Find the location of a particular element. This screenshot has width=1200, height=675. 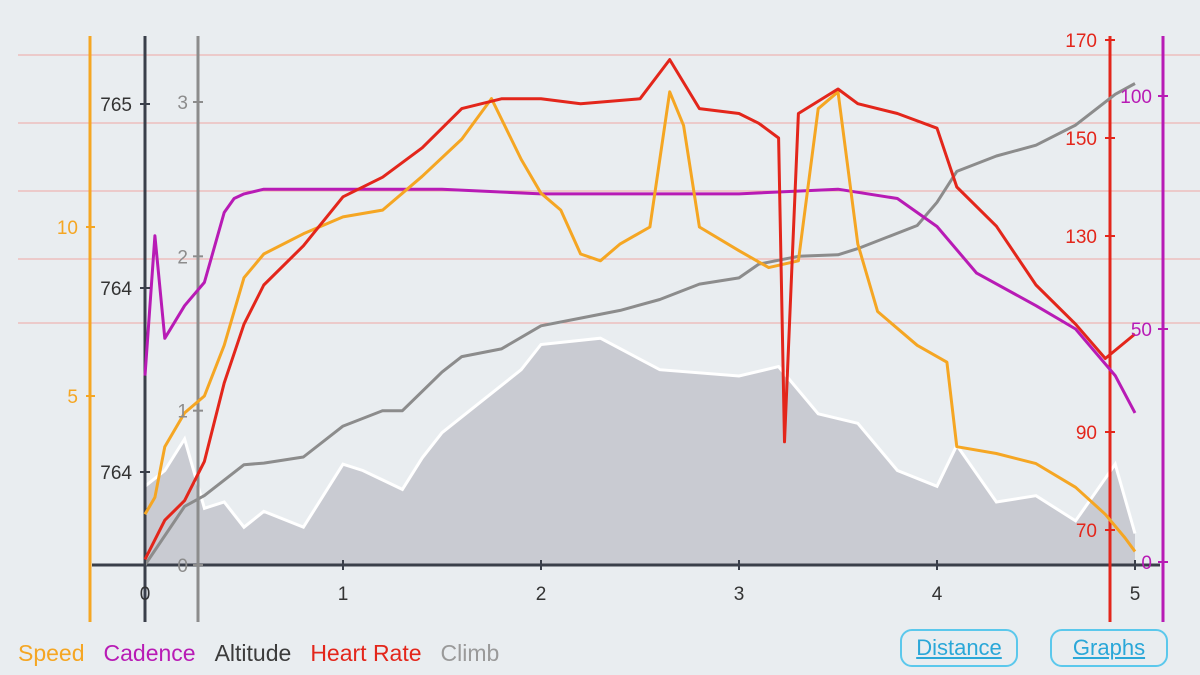

climb-tick-label-0: 0 is located at coordinates (182, 566).